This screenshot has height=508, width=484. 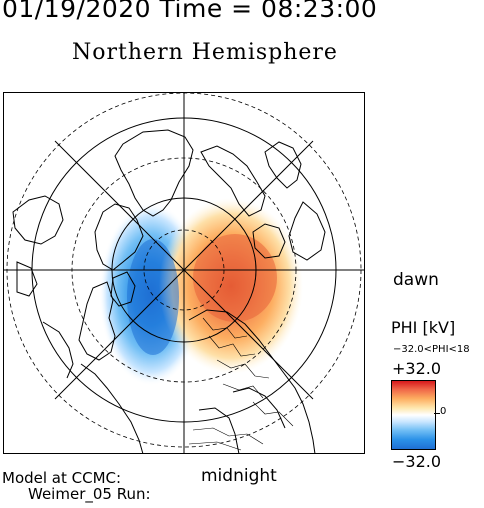 What do you see at coordinates (241, 384) in the screenshot?
I see `state-borders` at bounding box center [241, 384].